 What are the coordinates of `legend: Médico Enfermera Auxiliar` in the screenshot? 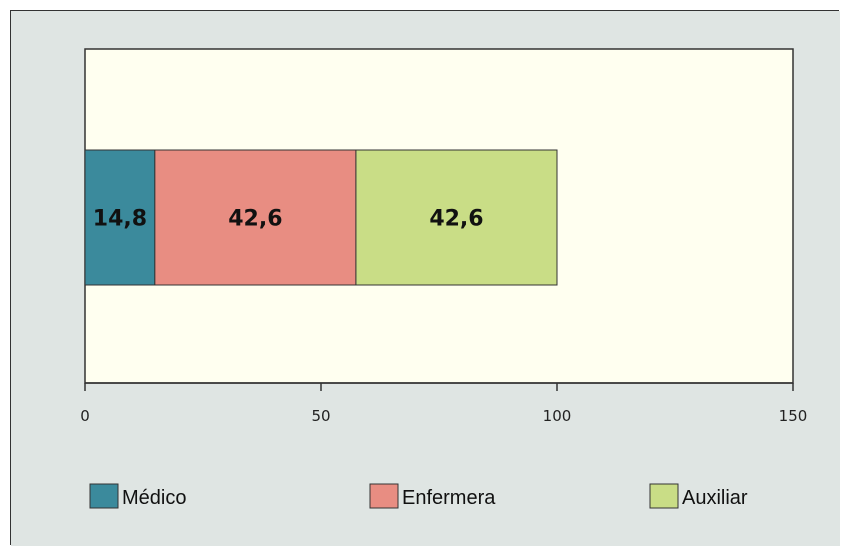 It's located at (418, 496).